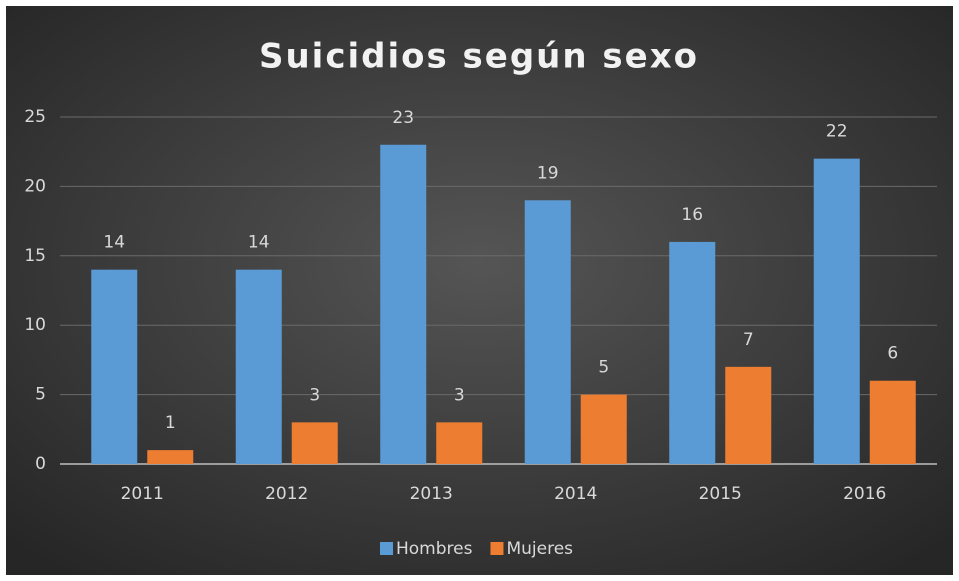 This screenshot has height=581, width=959. Describe the element at coordinates (403, 118) in the screenshot. I see `value-label: 23` at that location.